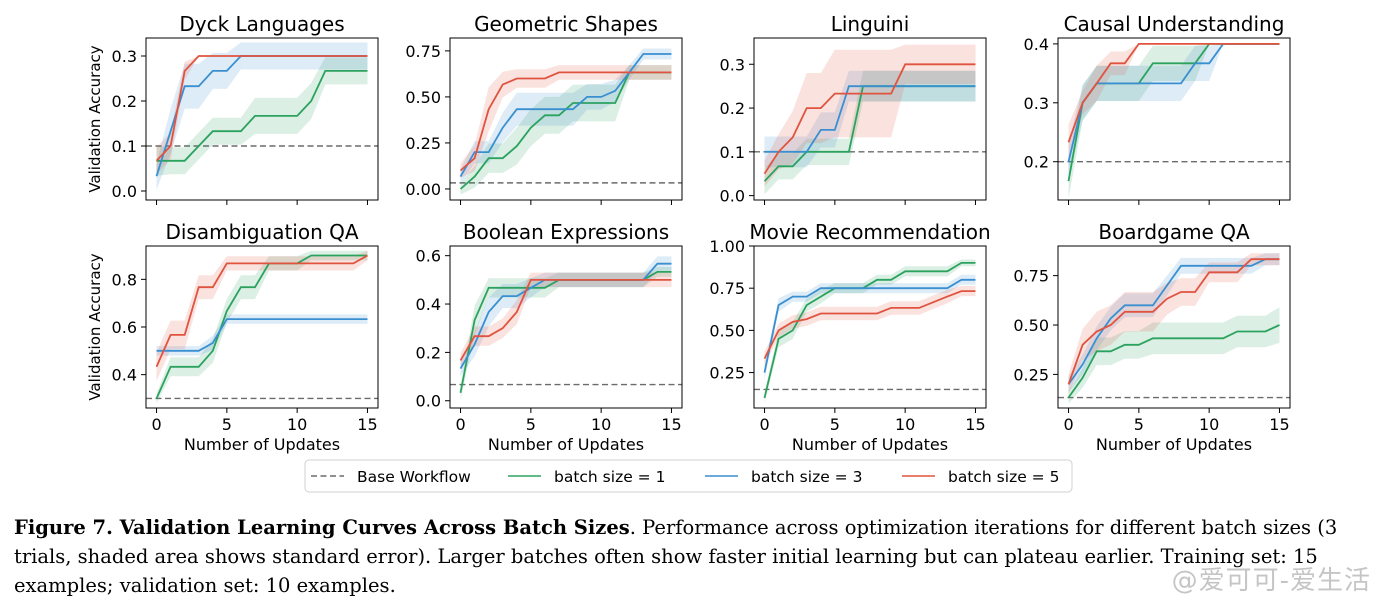 This screenshot has height=607, width=1383. I want to click on subplot-title: Geometric Shapes, so click(566, 24).